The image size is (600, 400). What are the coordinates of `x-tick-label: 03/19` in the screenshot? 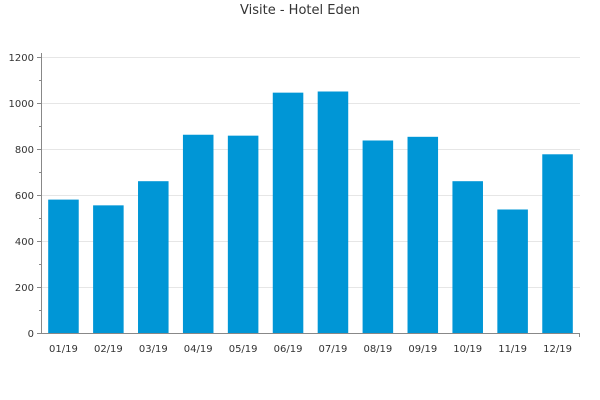 It's located at (153, 349).